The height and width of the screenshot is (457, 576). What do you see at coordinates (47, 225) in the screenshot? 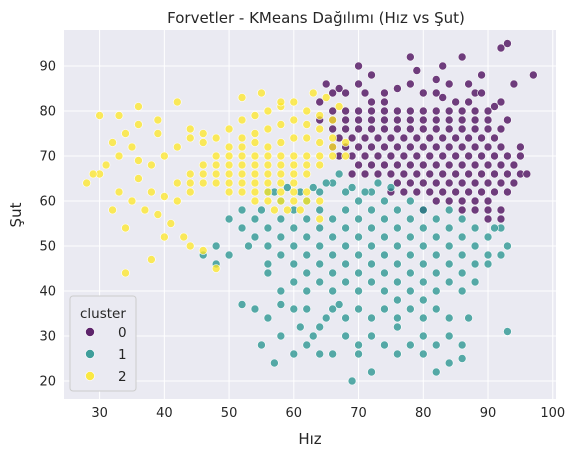
I see `y-axis-ticks: 20 30 40 50 60 70 80 90` at bounding box center [47, 225].